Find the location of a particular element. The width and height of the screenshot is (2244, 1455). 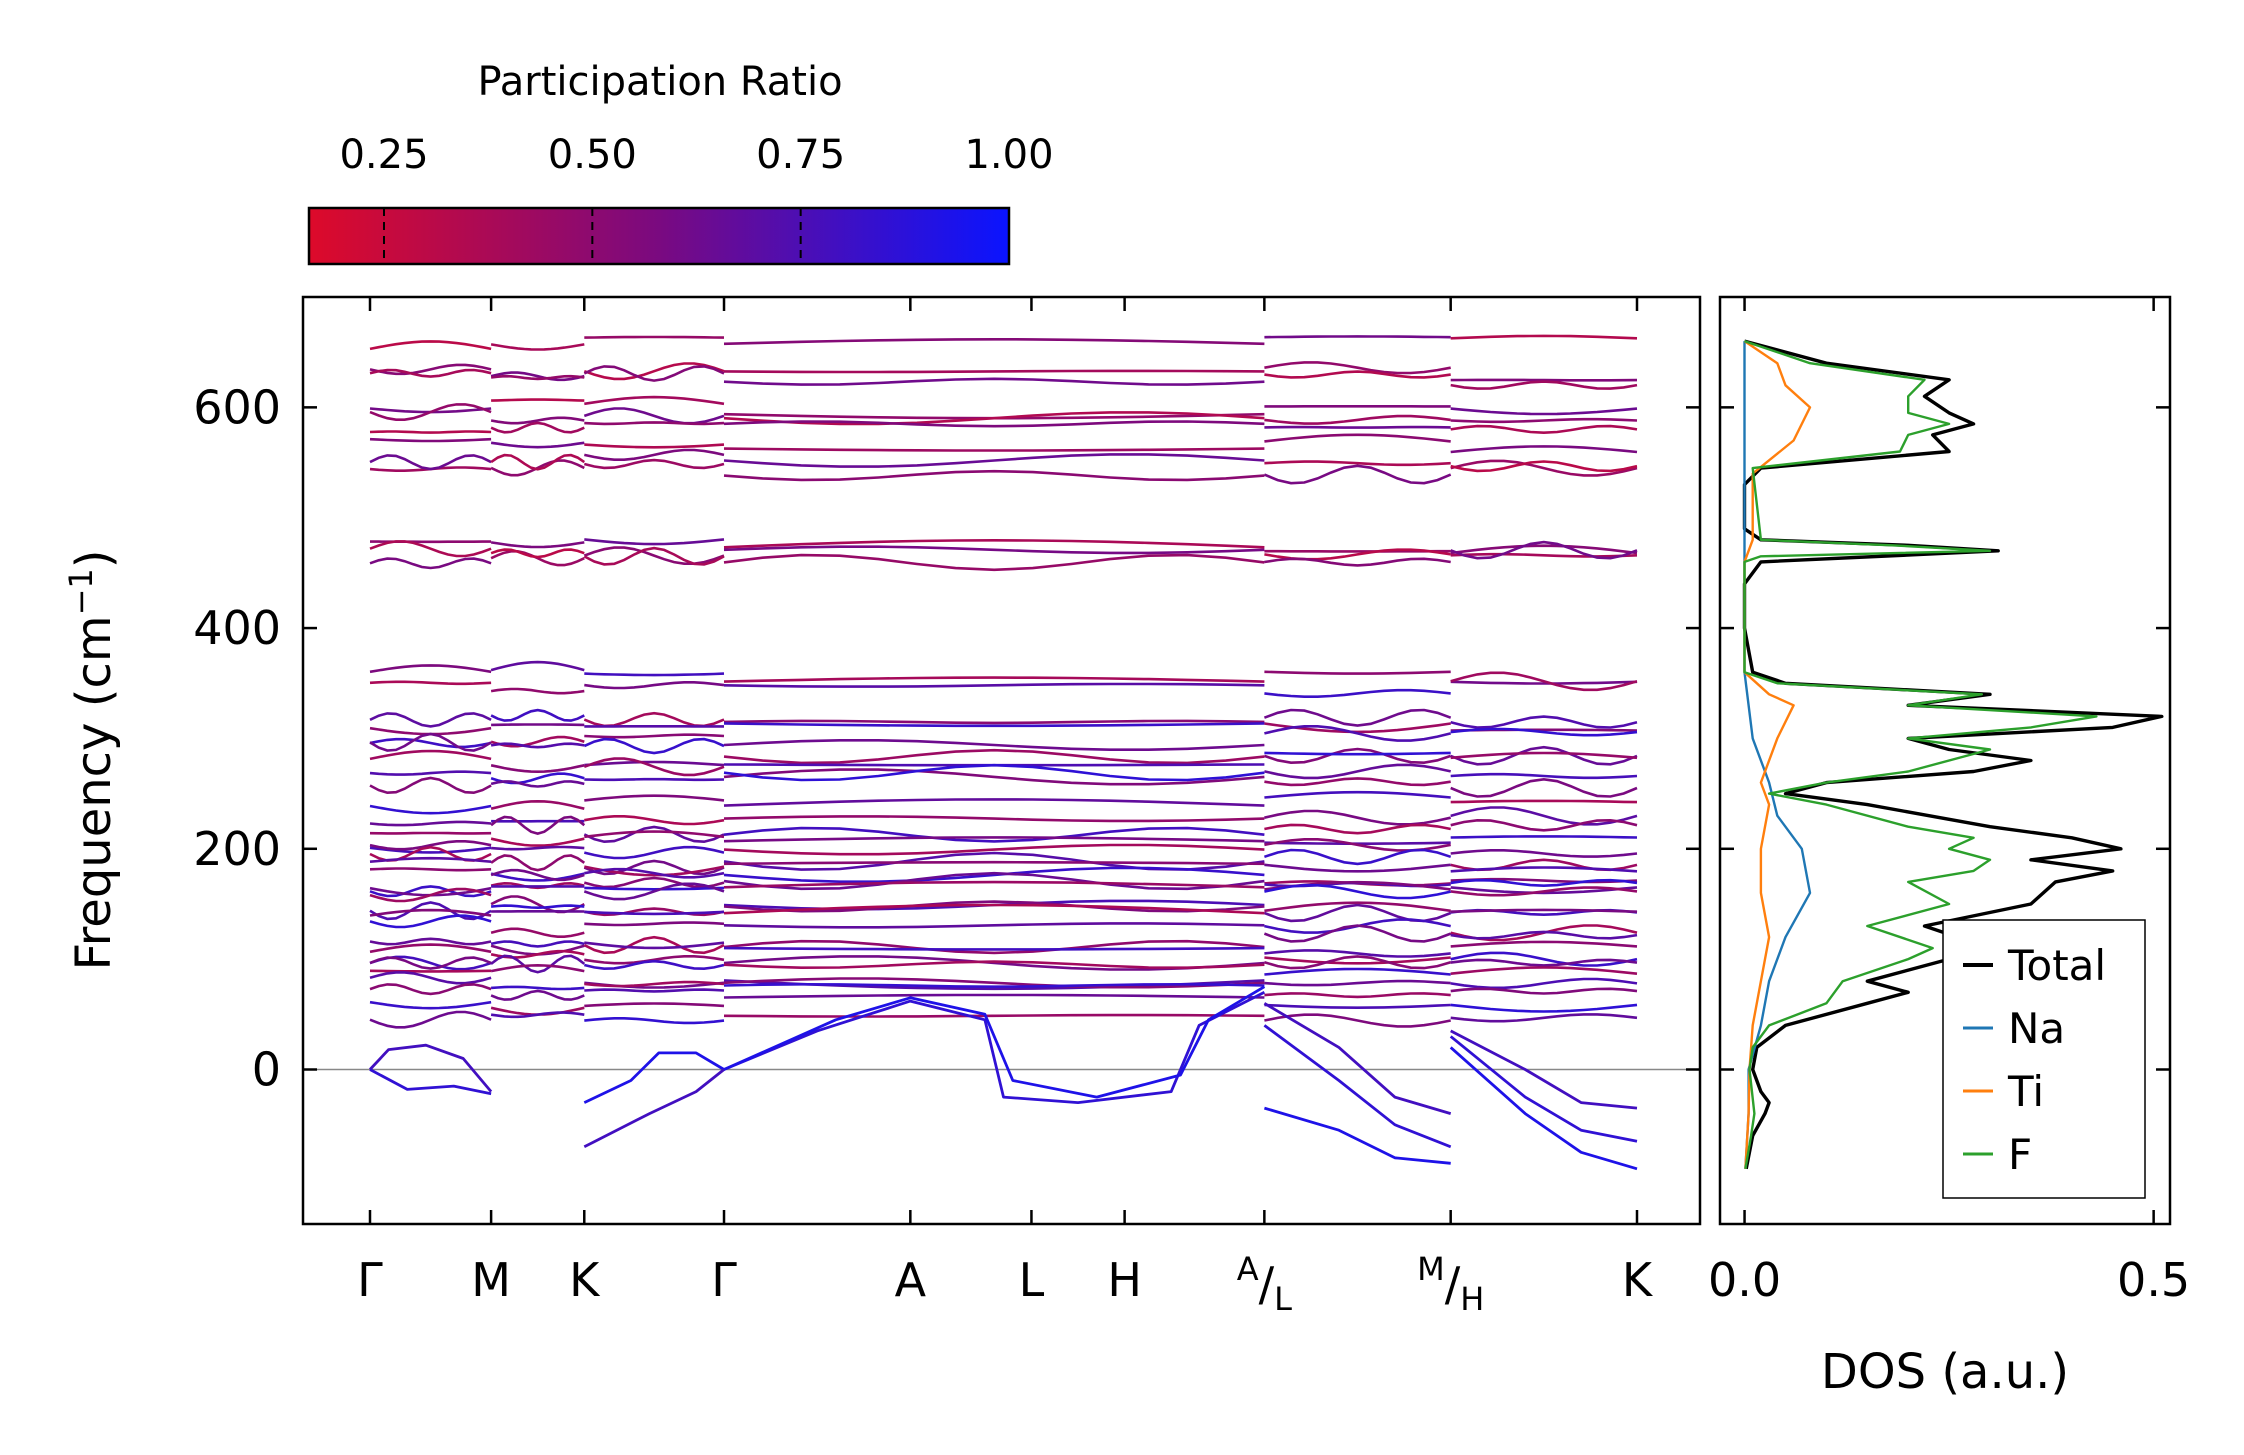

colorbar: Participation Ratio 0.25 0.50 0.75 1.00 is located at coordinates (680, 162).